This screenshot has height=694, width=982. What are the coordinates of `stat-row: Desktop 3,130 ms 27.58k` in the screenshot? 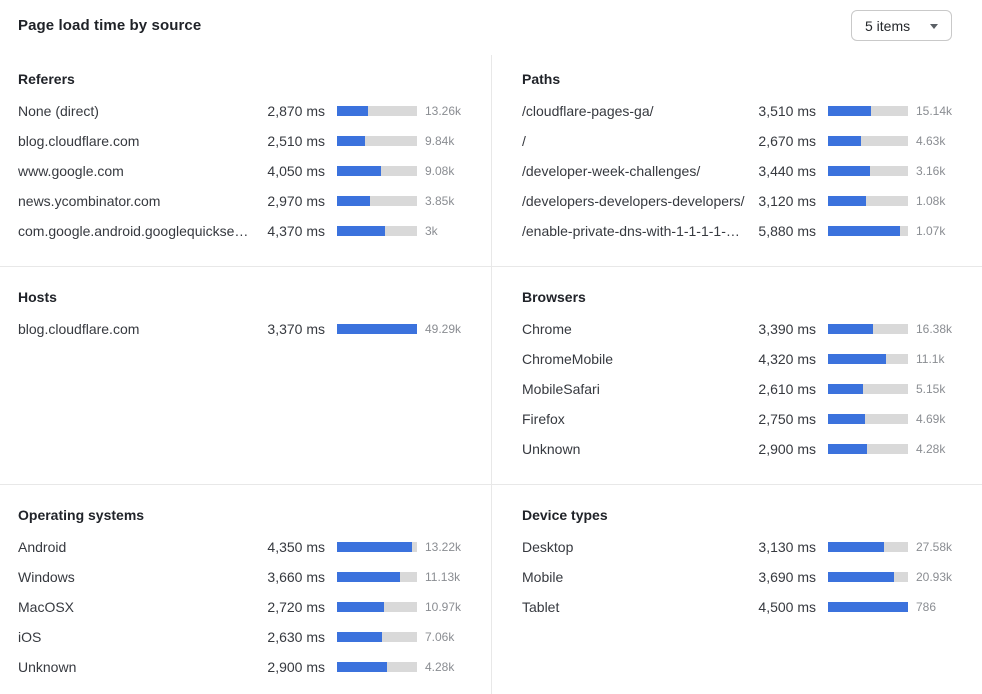 It's located at (743, 547).